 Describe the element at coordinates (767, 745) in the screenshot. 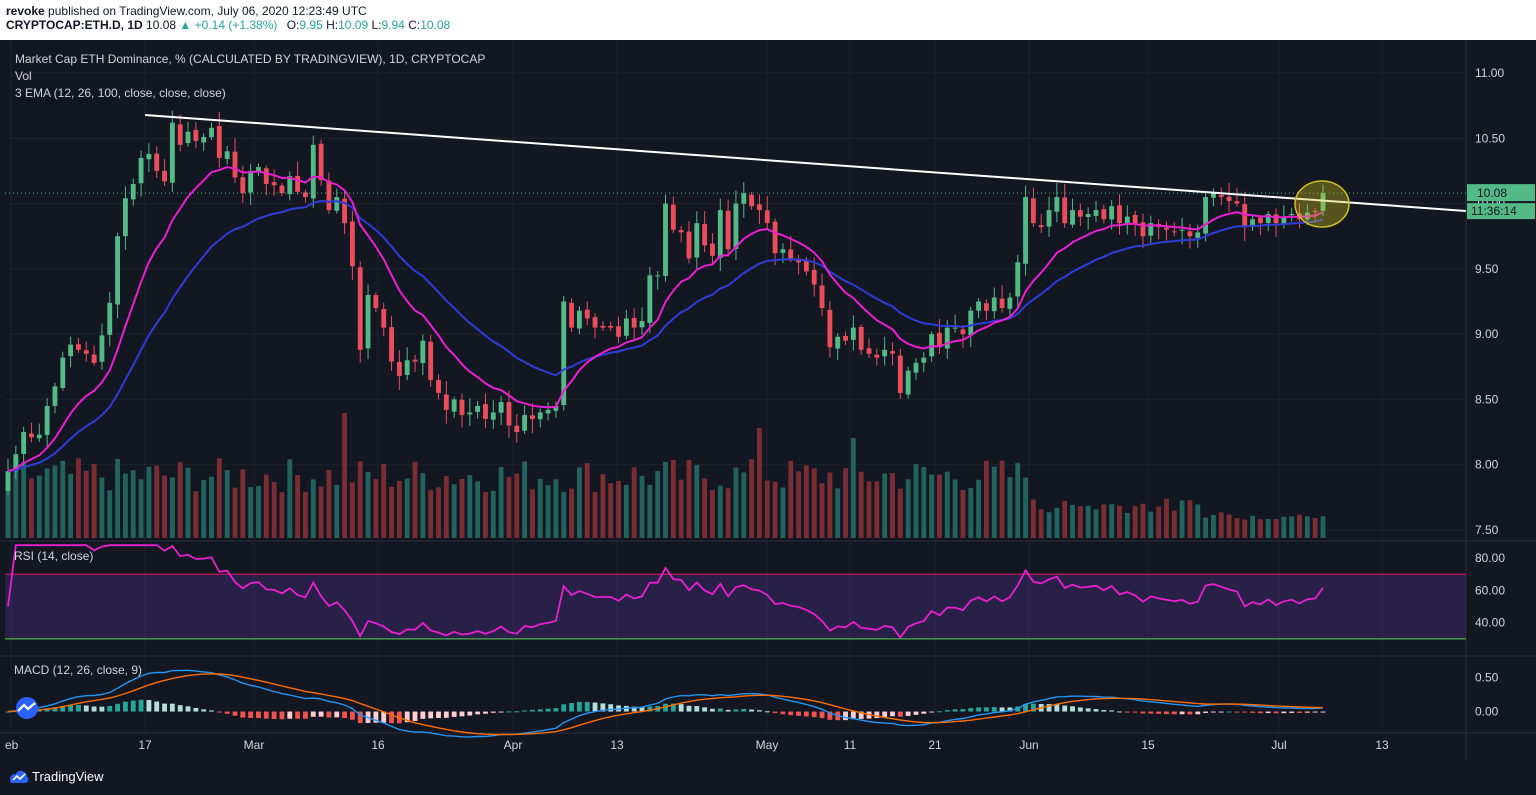

I see `time-tick-label: May` at that location.